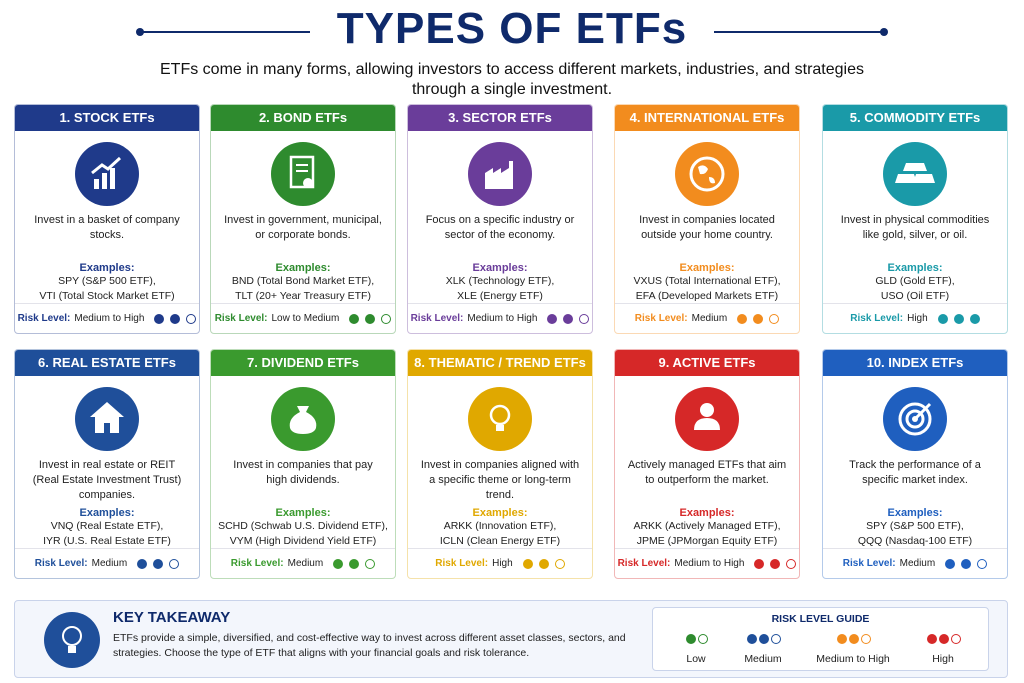 Image resolution: width=1024 pixels, height=683 pixels. Describe the element at coordinates (500, 118) in the screenshot. I see `card-title: 3. SECTOR ETFs` at that location.